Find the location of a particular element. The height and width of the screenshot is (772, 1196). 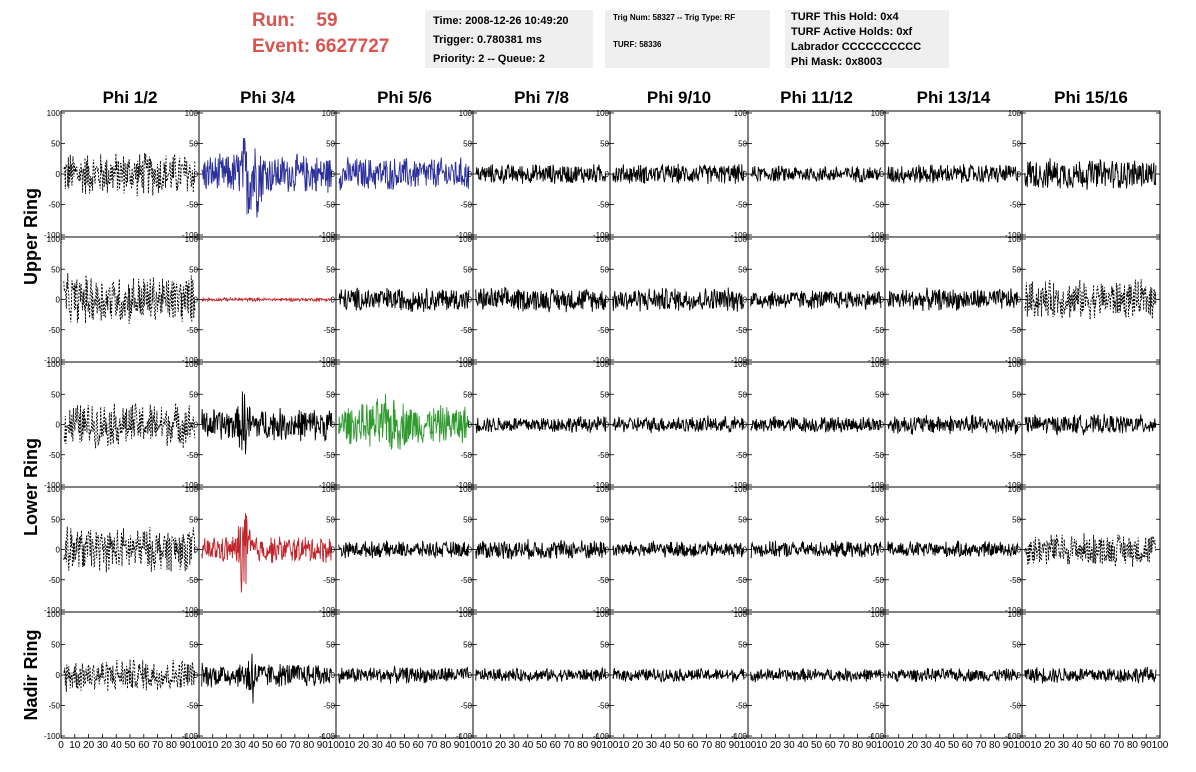

x-tick-label: 10 is located at coordinates (350, 745).